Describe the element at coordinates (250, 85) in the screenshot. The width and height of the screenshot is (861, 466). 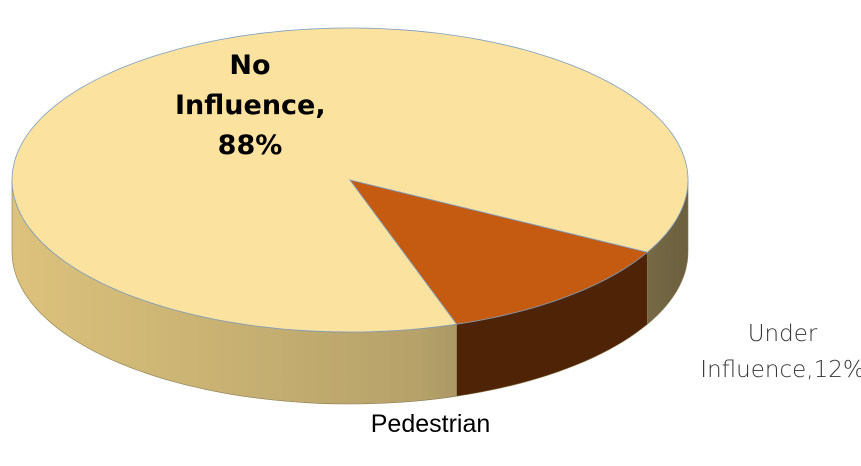
I see `slice-category: No Influence,` at that location.